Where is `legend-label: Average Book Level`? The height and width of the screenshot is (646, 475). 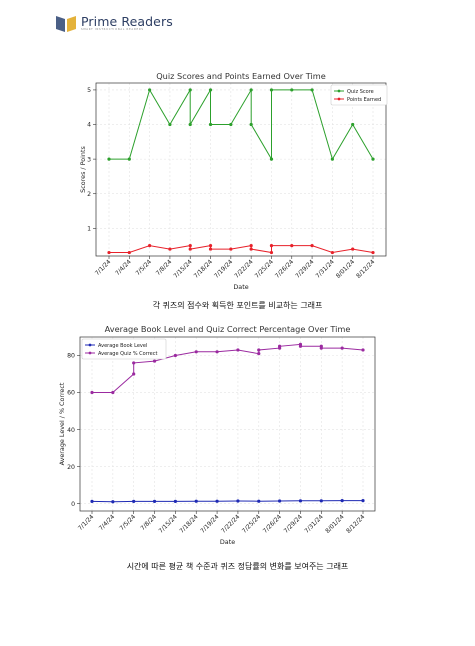
legend-label: Average Book Level is located at coordinates (122, 346).